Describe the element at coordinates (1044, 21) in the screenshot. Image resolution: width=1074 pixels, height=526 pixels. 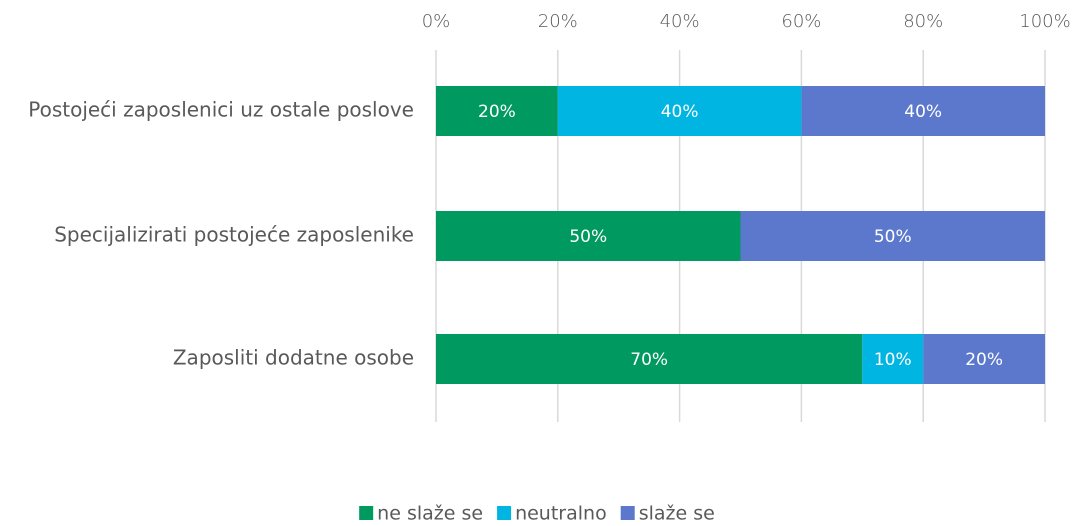
I see `x-tick-label: 100%` at that location.